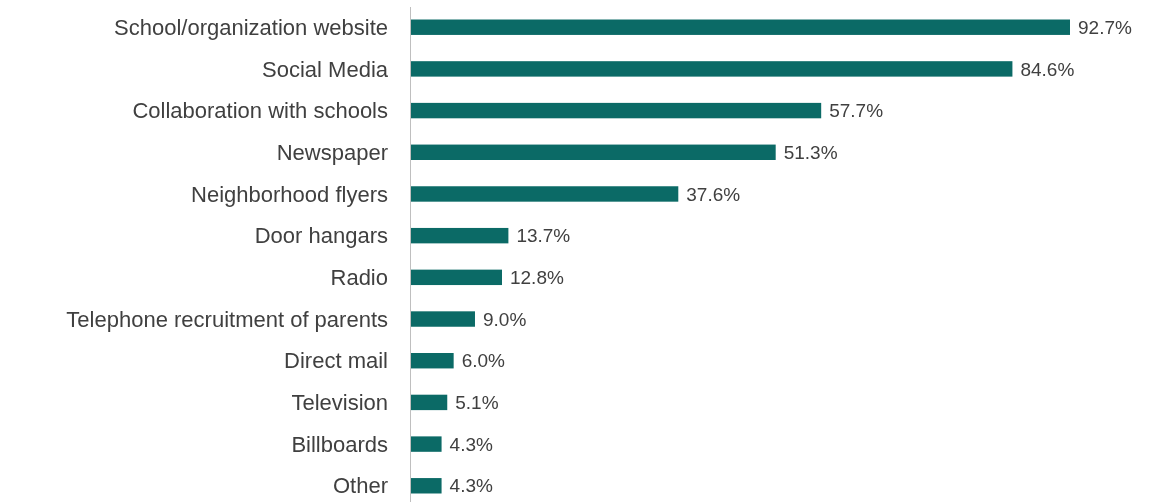 This screenshot has width=1149, height=502. I want to click on y-tick-label: Billboards, so click(339, 444).